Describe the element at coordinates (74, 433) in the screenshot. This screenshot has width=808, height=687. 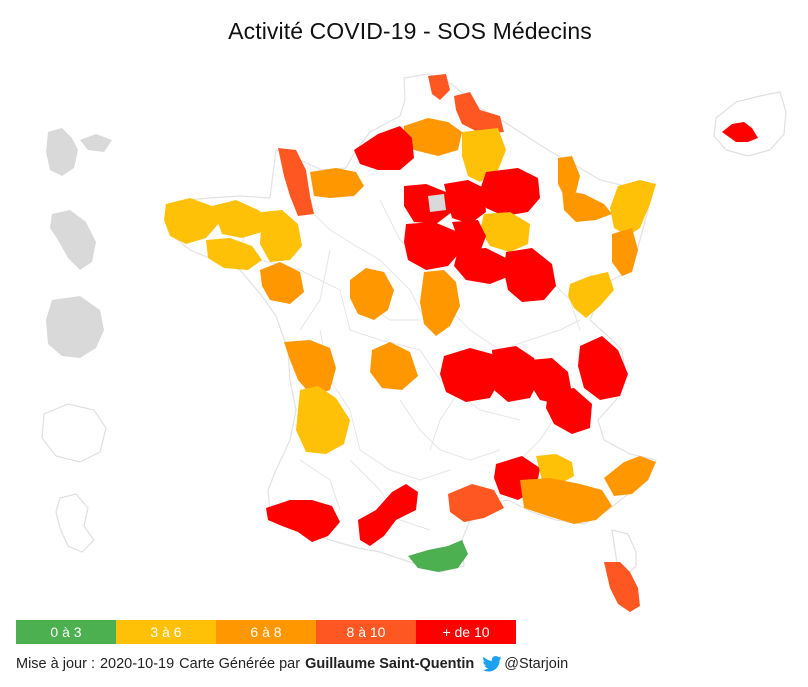
I see `reunion-region` at that location.